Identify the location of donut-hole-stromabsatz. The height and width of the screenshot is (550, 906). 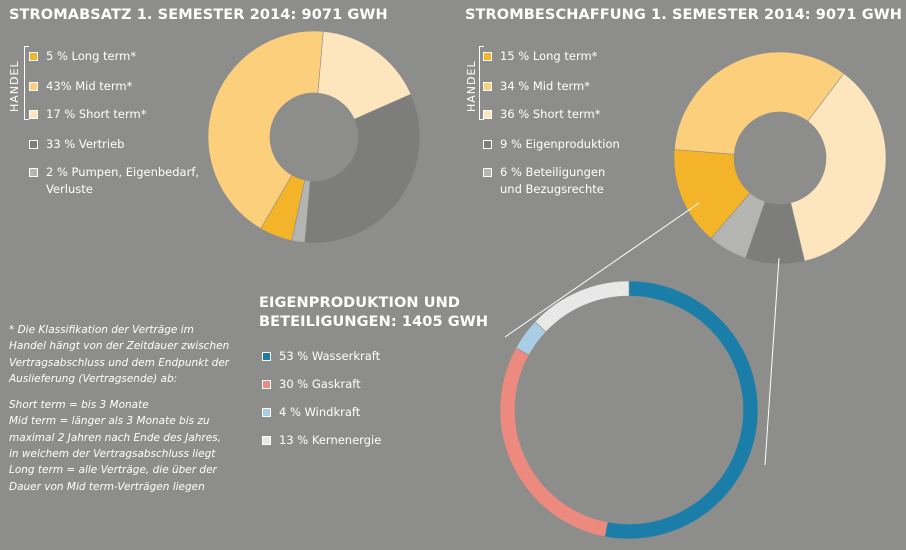
(314, 137).